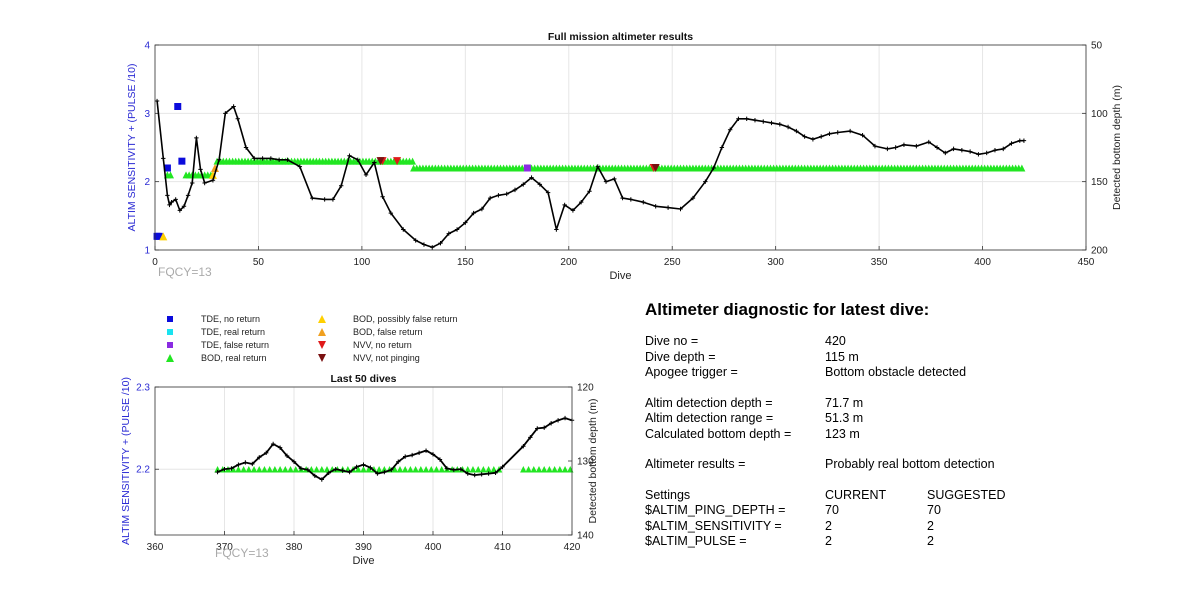  What do you see at coordinates (234, 358) in the screenshot?
I see `legend-label: BOD, real return` at bounding box center [234, 358].